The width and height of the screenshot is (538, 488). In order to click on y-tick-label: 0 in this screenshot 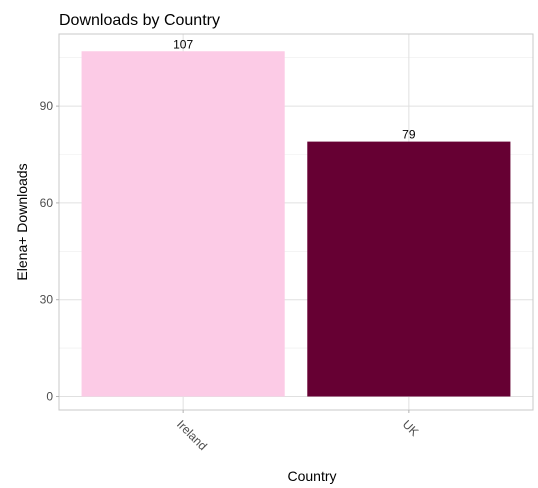, I will do `click(49, 397)`.